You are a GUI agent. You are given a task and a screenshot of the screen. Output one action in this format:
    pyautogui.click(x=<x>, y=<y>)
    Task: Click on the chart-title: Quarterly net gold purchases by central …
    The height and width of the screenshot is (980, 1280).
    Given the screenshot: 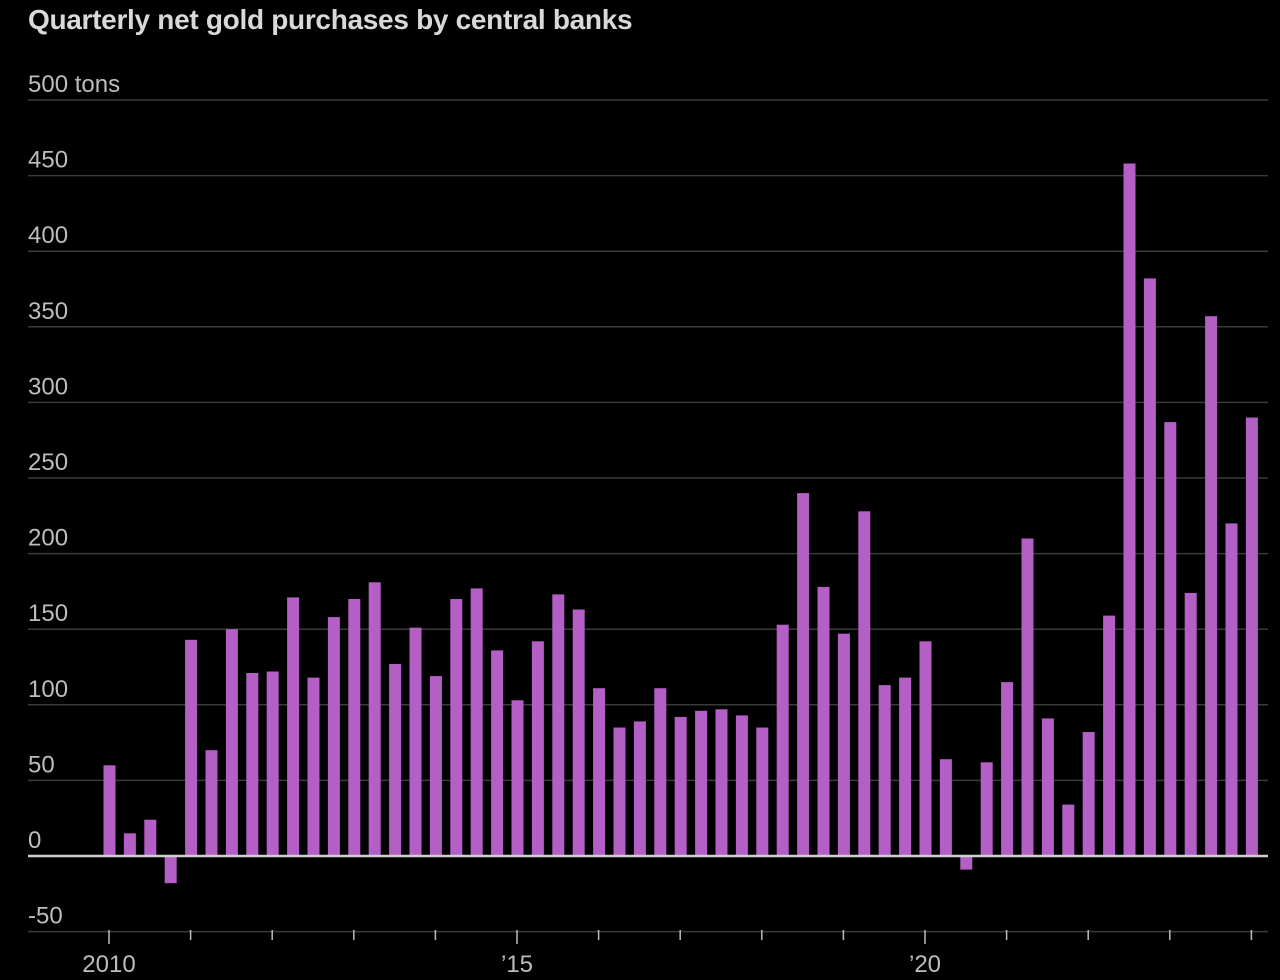 What is the action you would take?
    pyautogui.click(x=330, y=19)
    